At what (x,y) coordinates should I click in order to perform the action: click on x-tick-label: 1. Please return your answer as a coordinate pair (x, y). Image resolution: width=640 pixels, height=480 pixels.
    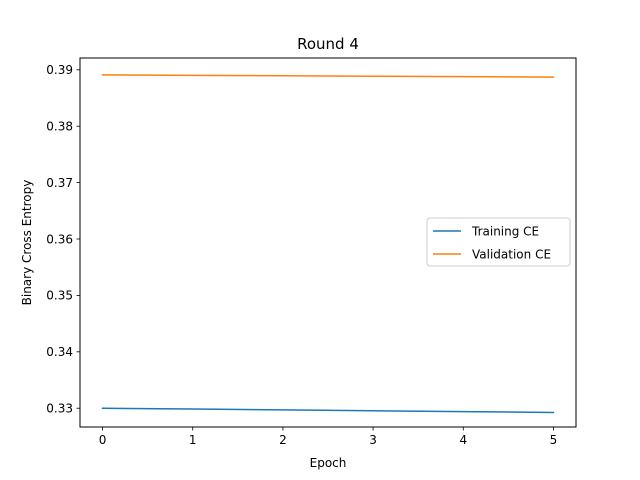
    Looking at the image, I should click on (193, 440).